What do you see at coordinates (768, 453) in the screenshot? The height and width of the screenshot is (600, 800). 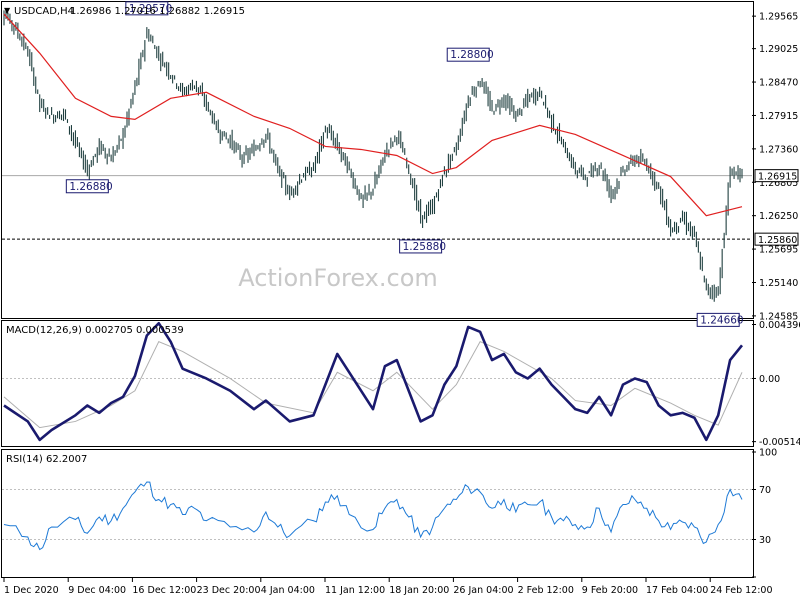 I see `rsi-tick-label: 100` at bounding box center [768, 453].